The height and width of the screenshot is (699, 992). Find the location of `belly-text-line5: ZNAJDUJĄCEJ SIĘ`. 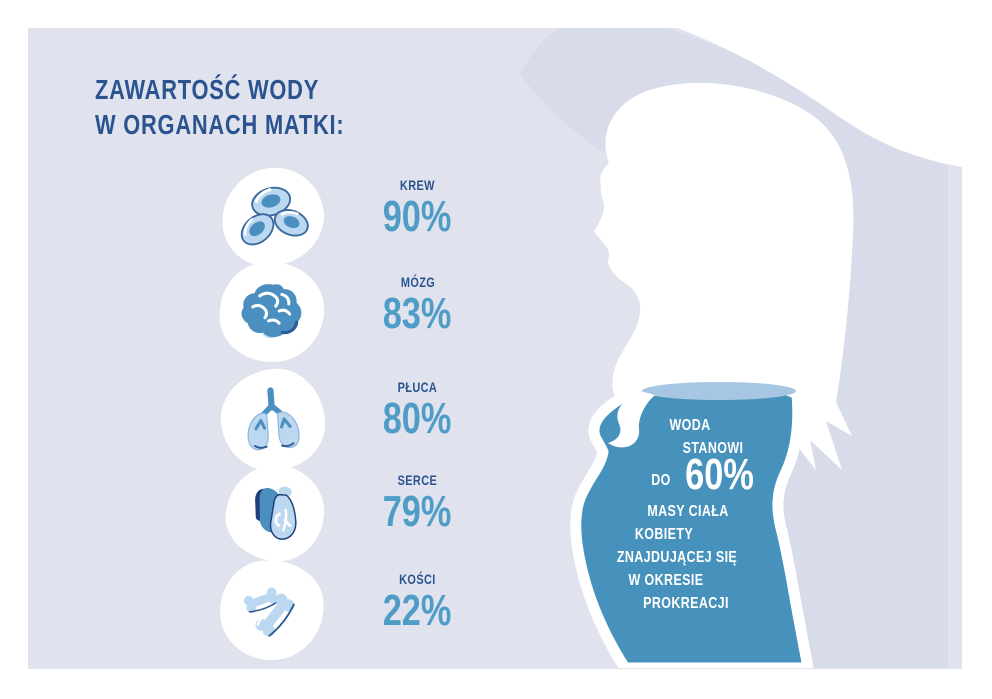

belly-text-line5: ZNAJDUJĄCEJ SIĘ is located at coordinates (677, 557).